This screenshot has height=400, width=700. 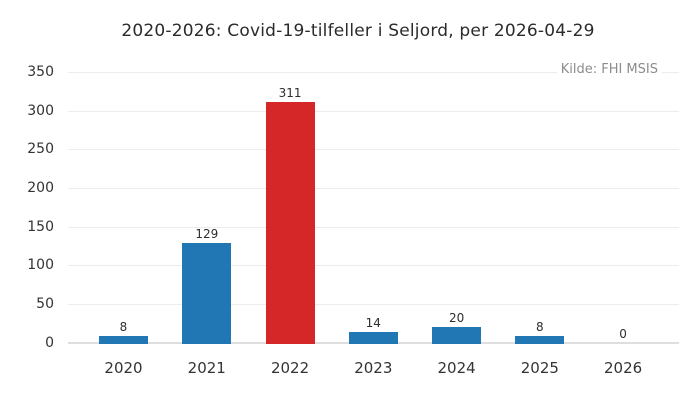 What do you see at coordinates (207, 293) in the screenshot?
I see `bar-2021` at bounding box center [207, 293].